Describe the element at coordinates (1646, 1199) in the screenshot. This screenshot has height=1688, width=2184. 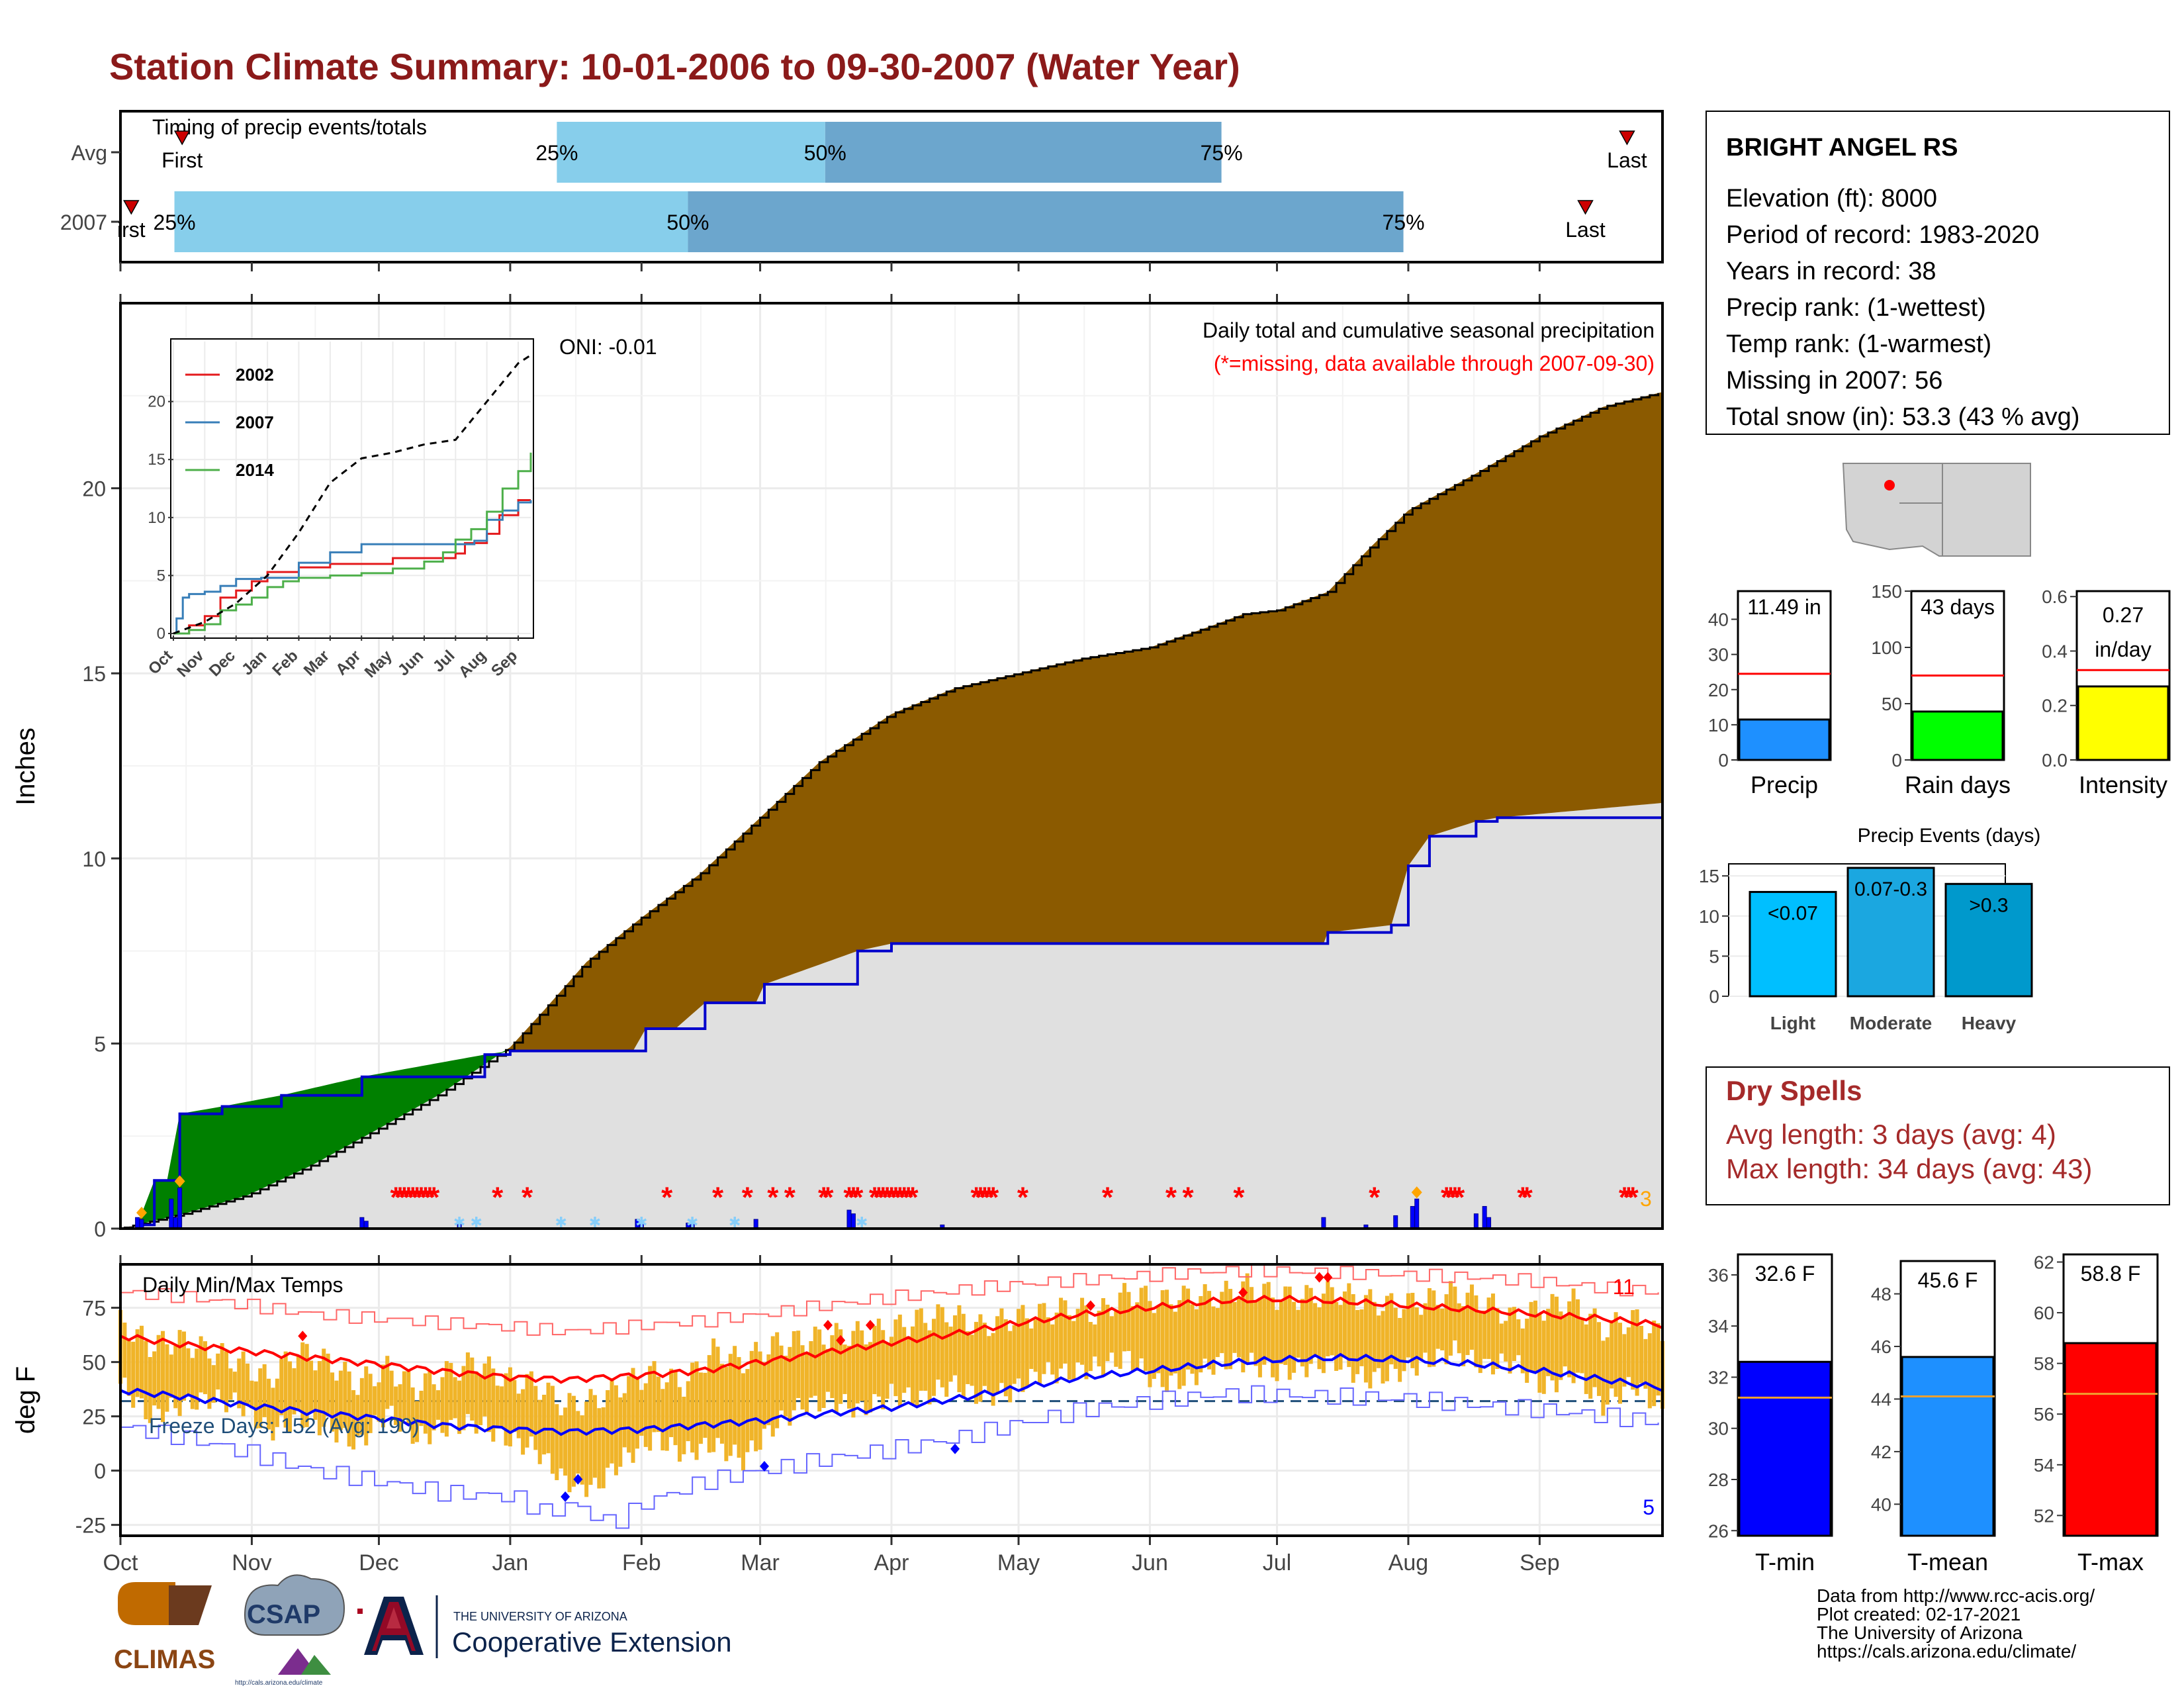
I see `missing-count: 3` at that location.